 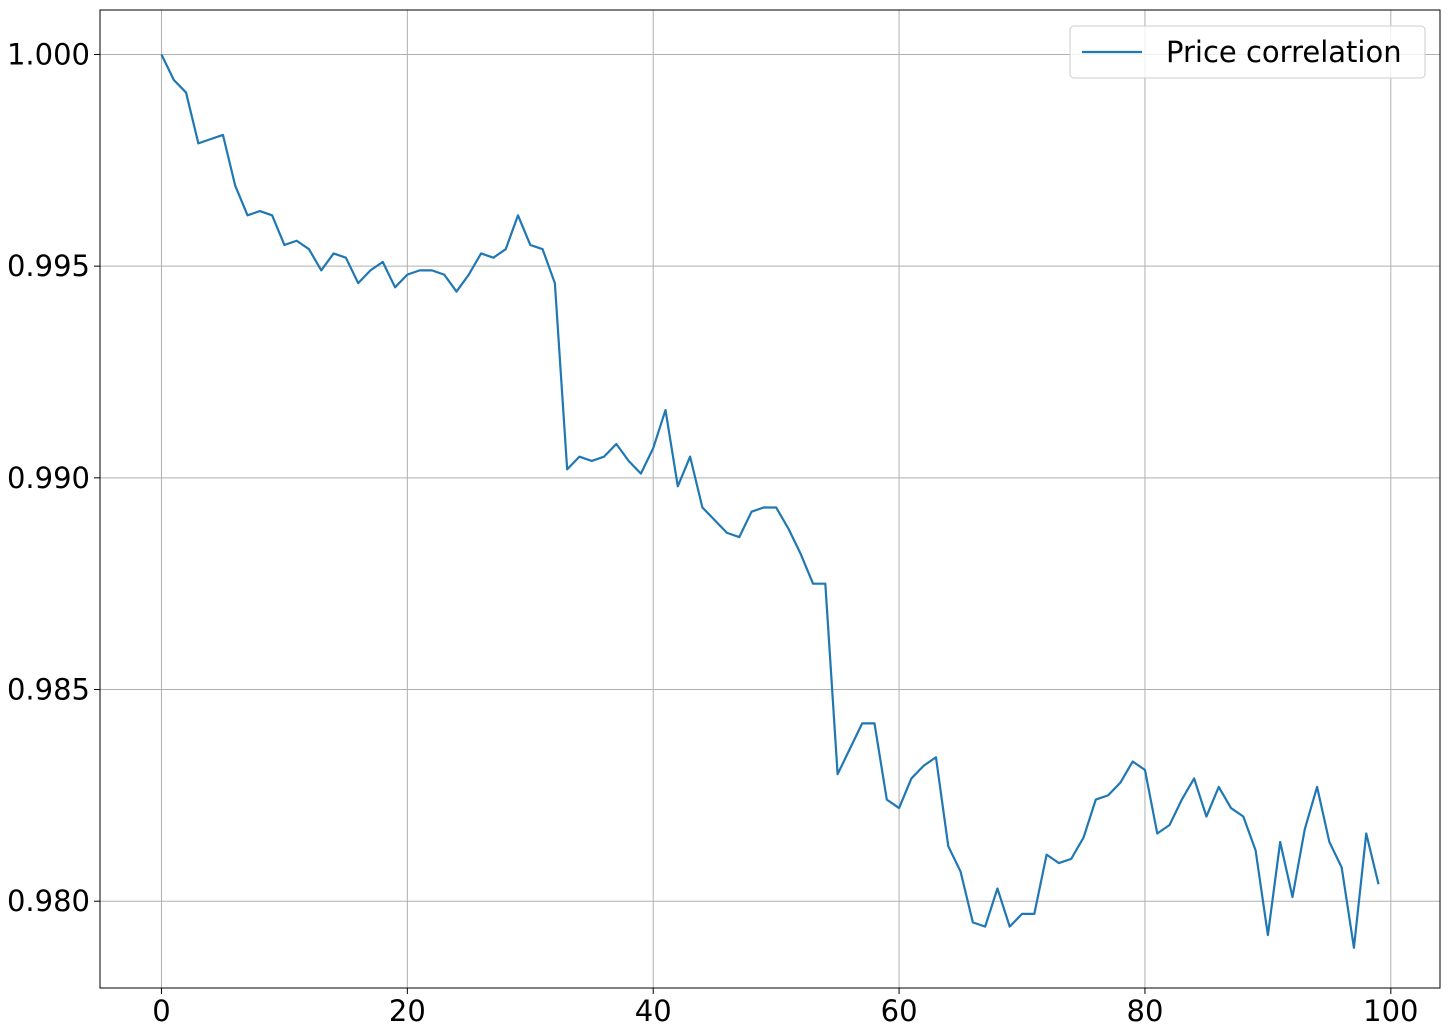 What do you see at coordinates (48, 478) in the screenshot?
I see `y-tick-label: 0.990` at bounding box center [48, 478].